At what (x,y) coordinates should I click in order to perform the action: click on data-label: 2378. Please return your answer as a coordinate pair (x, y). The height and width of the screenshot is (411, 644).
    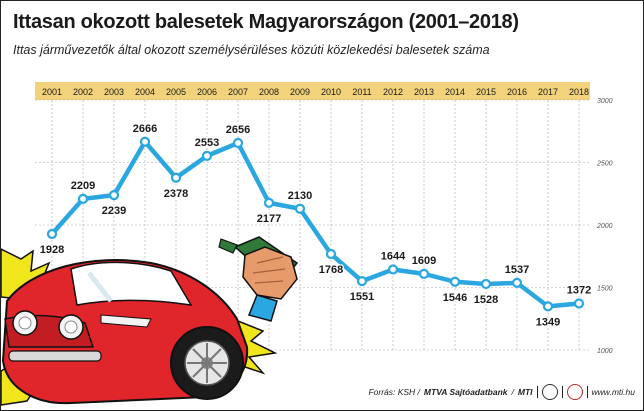
    Looking at the image, I should click on (176, 194).